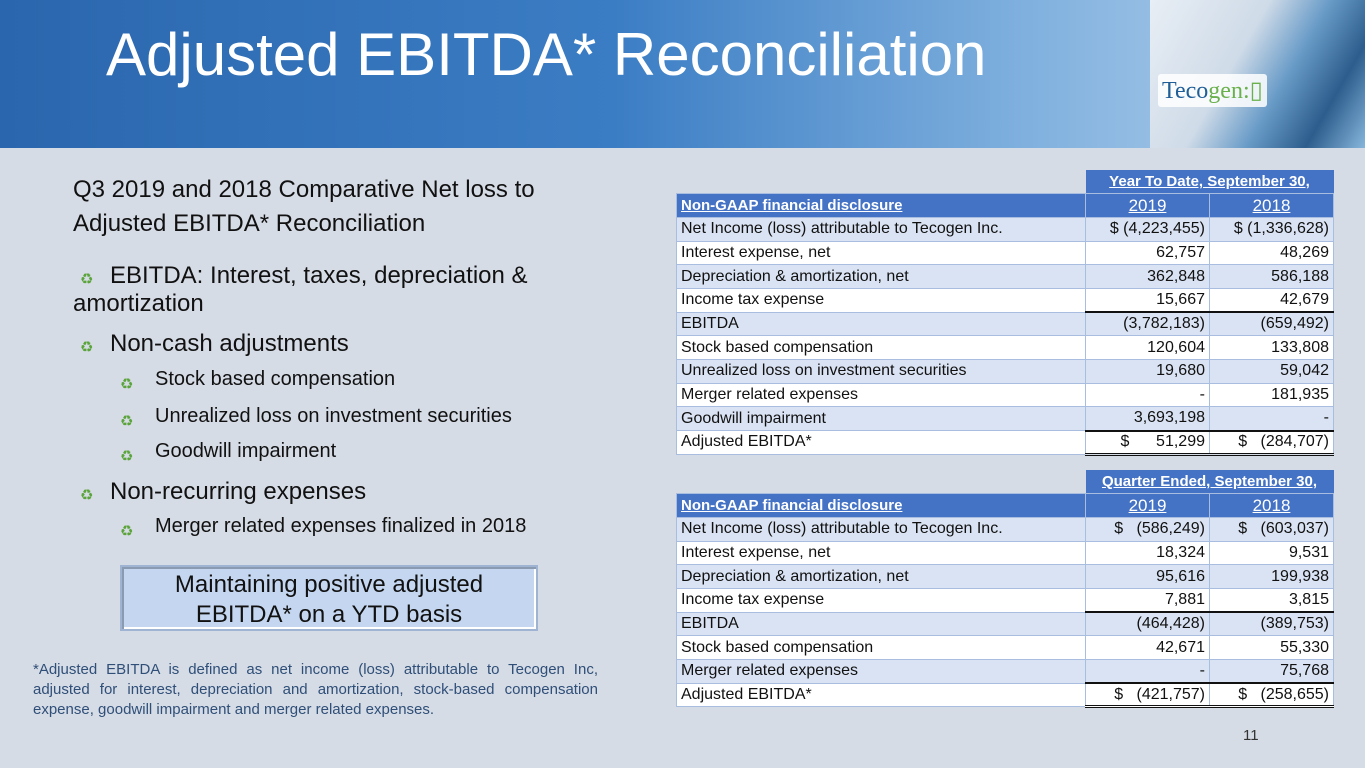 The height and width of the screenshot is (768, 1365). I want to click on value-2019: $ (4,223,455), so click(1147, 229).